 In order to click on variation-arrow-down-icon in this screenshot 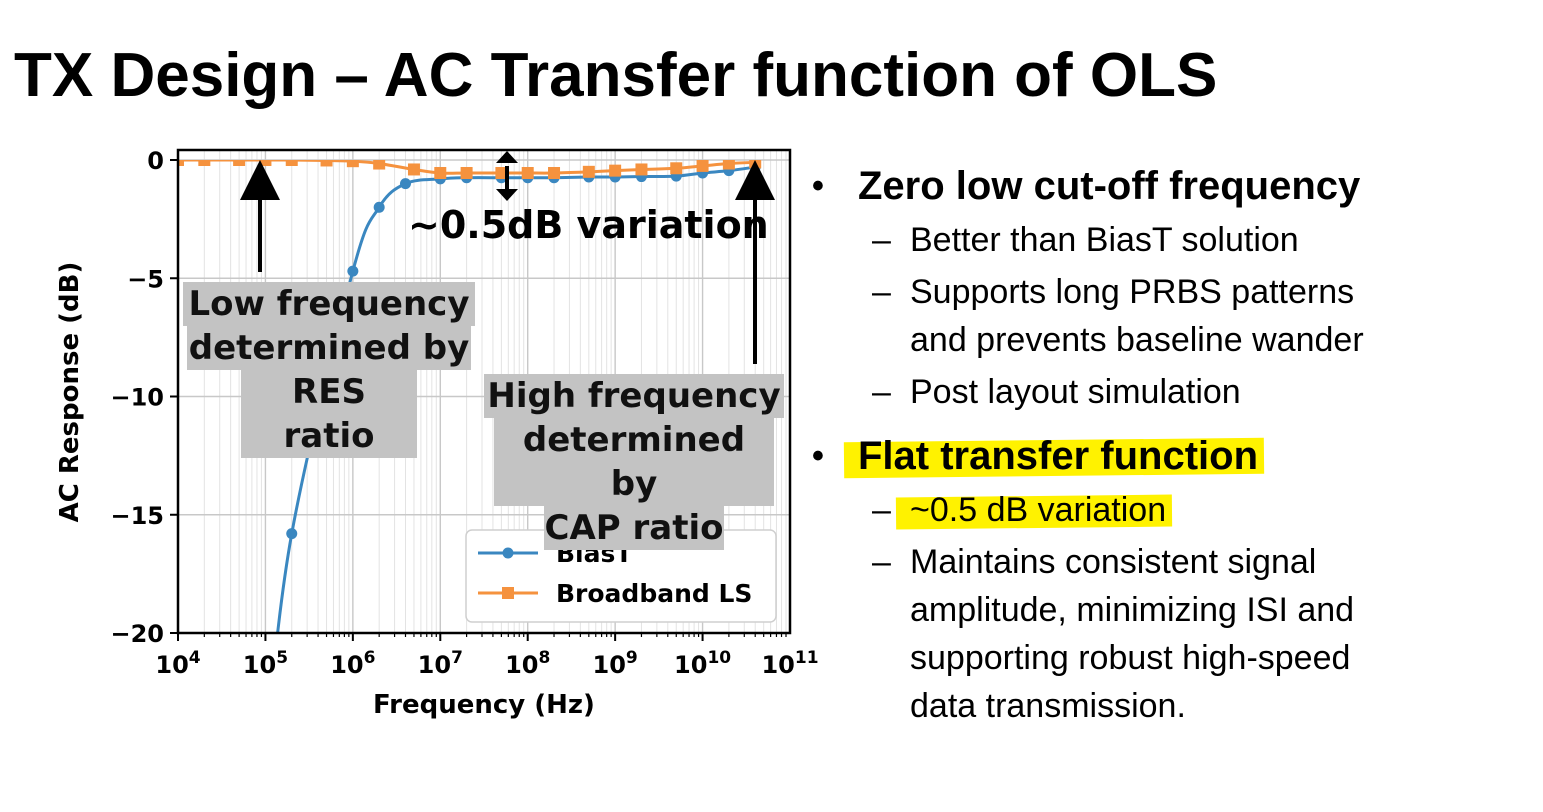, I will do `click(507, 195)`.